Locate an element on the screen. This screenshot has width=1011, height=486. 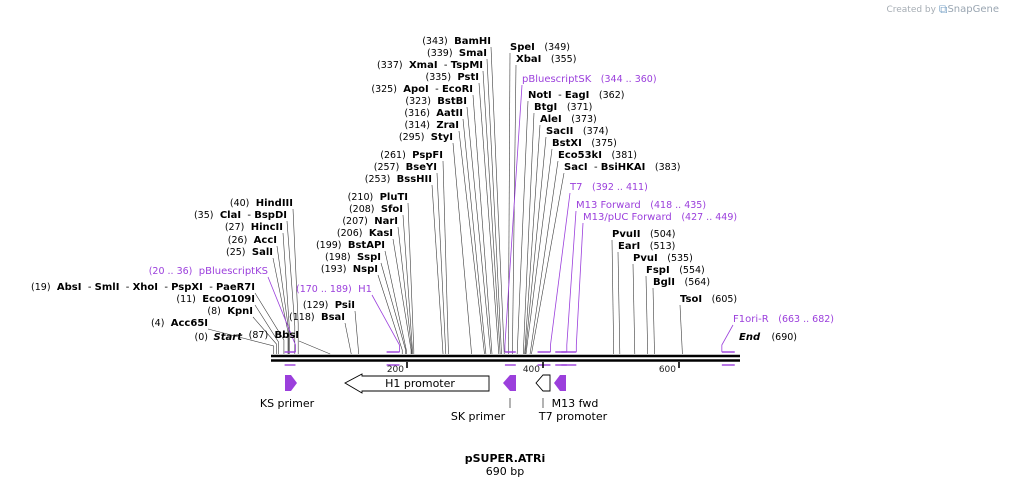
enzyme-pspfi: PspFI is located at coordinates (427, 155).